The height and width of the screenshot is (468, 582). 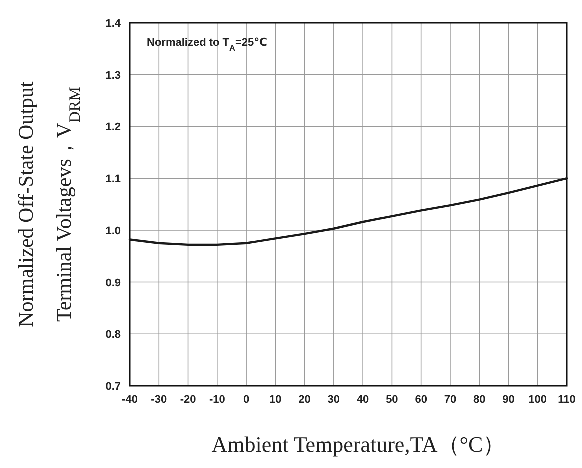 I want to click on y-tick-label: 0.9, so click(x=113, y=283).